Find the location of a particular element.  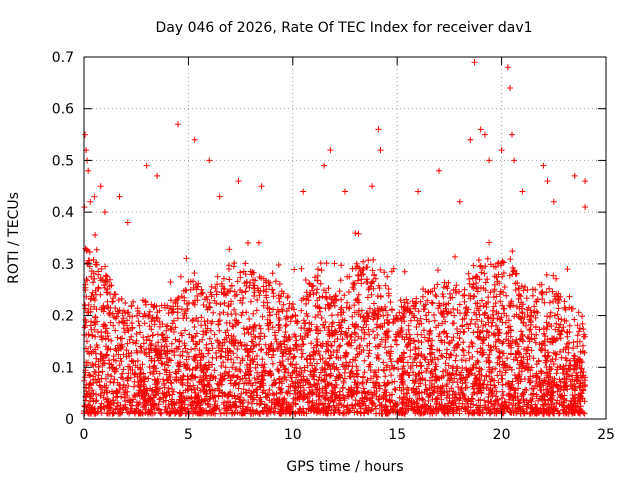

x-tick-label: 20 is located at coordinates (502, 435).